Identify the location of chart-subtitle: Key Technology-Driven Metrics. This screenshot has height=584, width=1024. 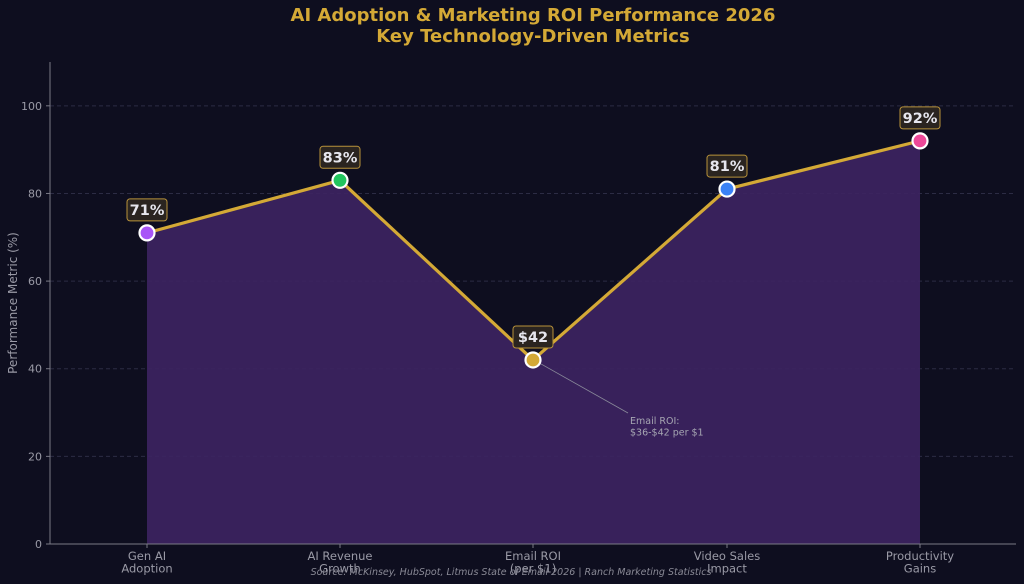
(532, 36).